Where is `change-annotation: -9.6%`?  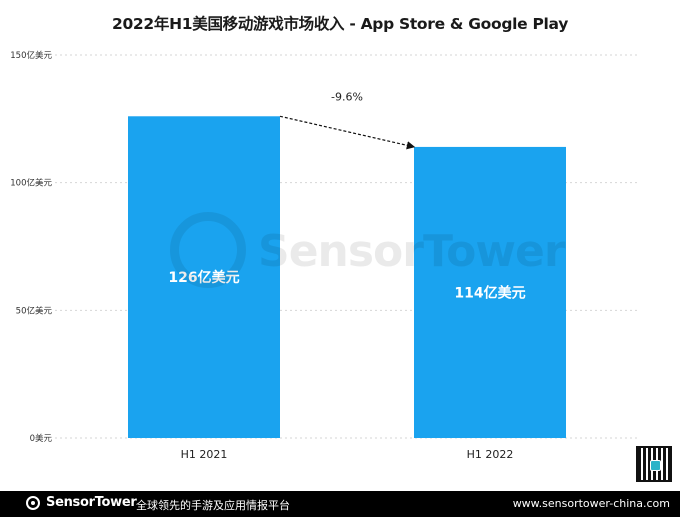 change-annotation: -9.6% is located at coordinates (347, 96).